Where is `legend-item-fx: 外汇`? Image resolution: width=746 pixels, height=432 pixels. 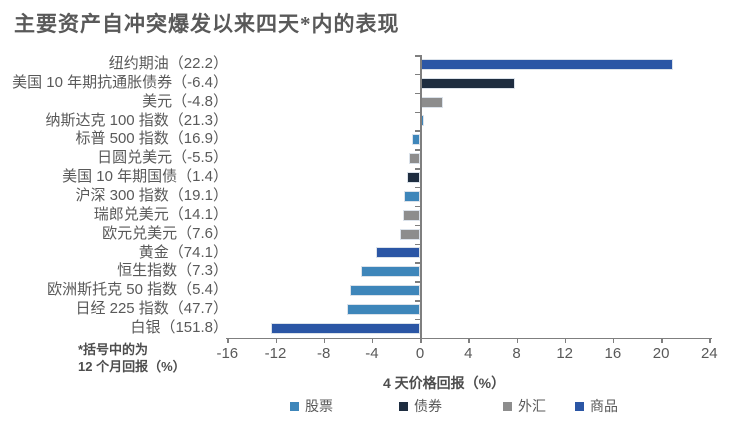 legend-item-fx: 外汇 is located at coordinates (524, 406).